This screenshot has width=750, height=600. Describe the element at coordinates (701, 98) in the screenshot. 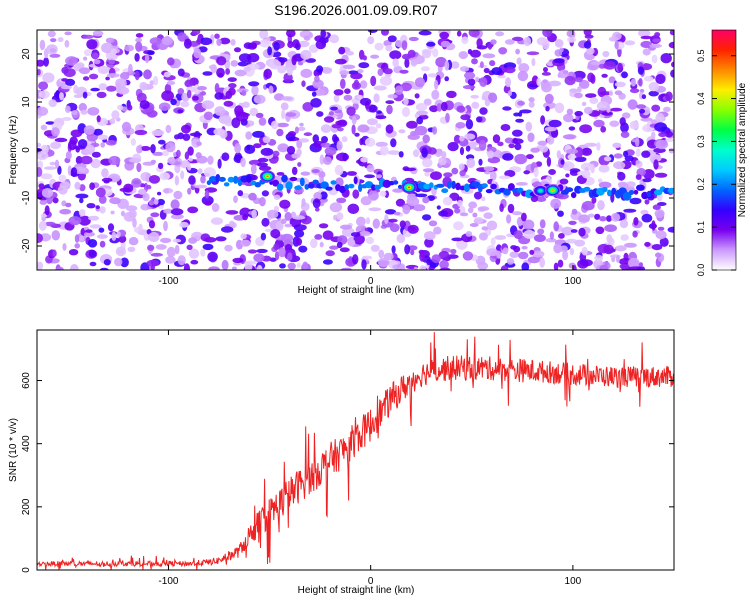

I see `colorbar-tick-label: 0.4` at that location.